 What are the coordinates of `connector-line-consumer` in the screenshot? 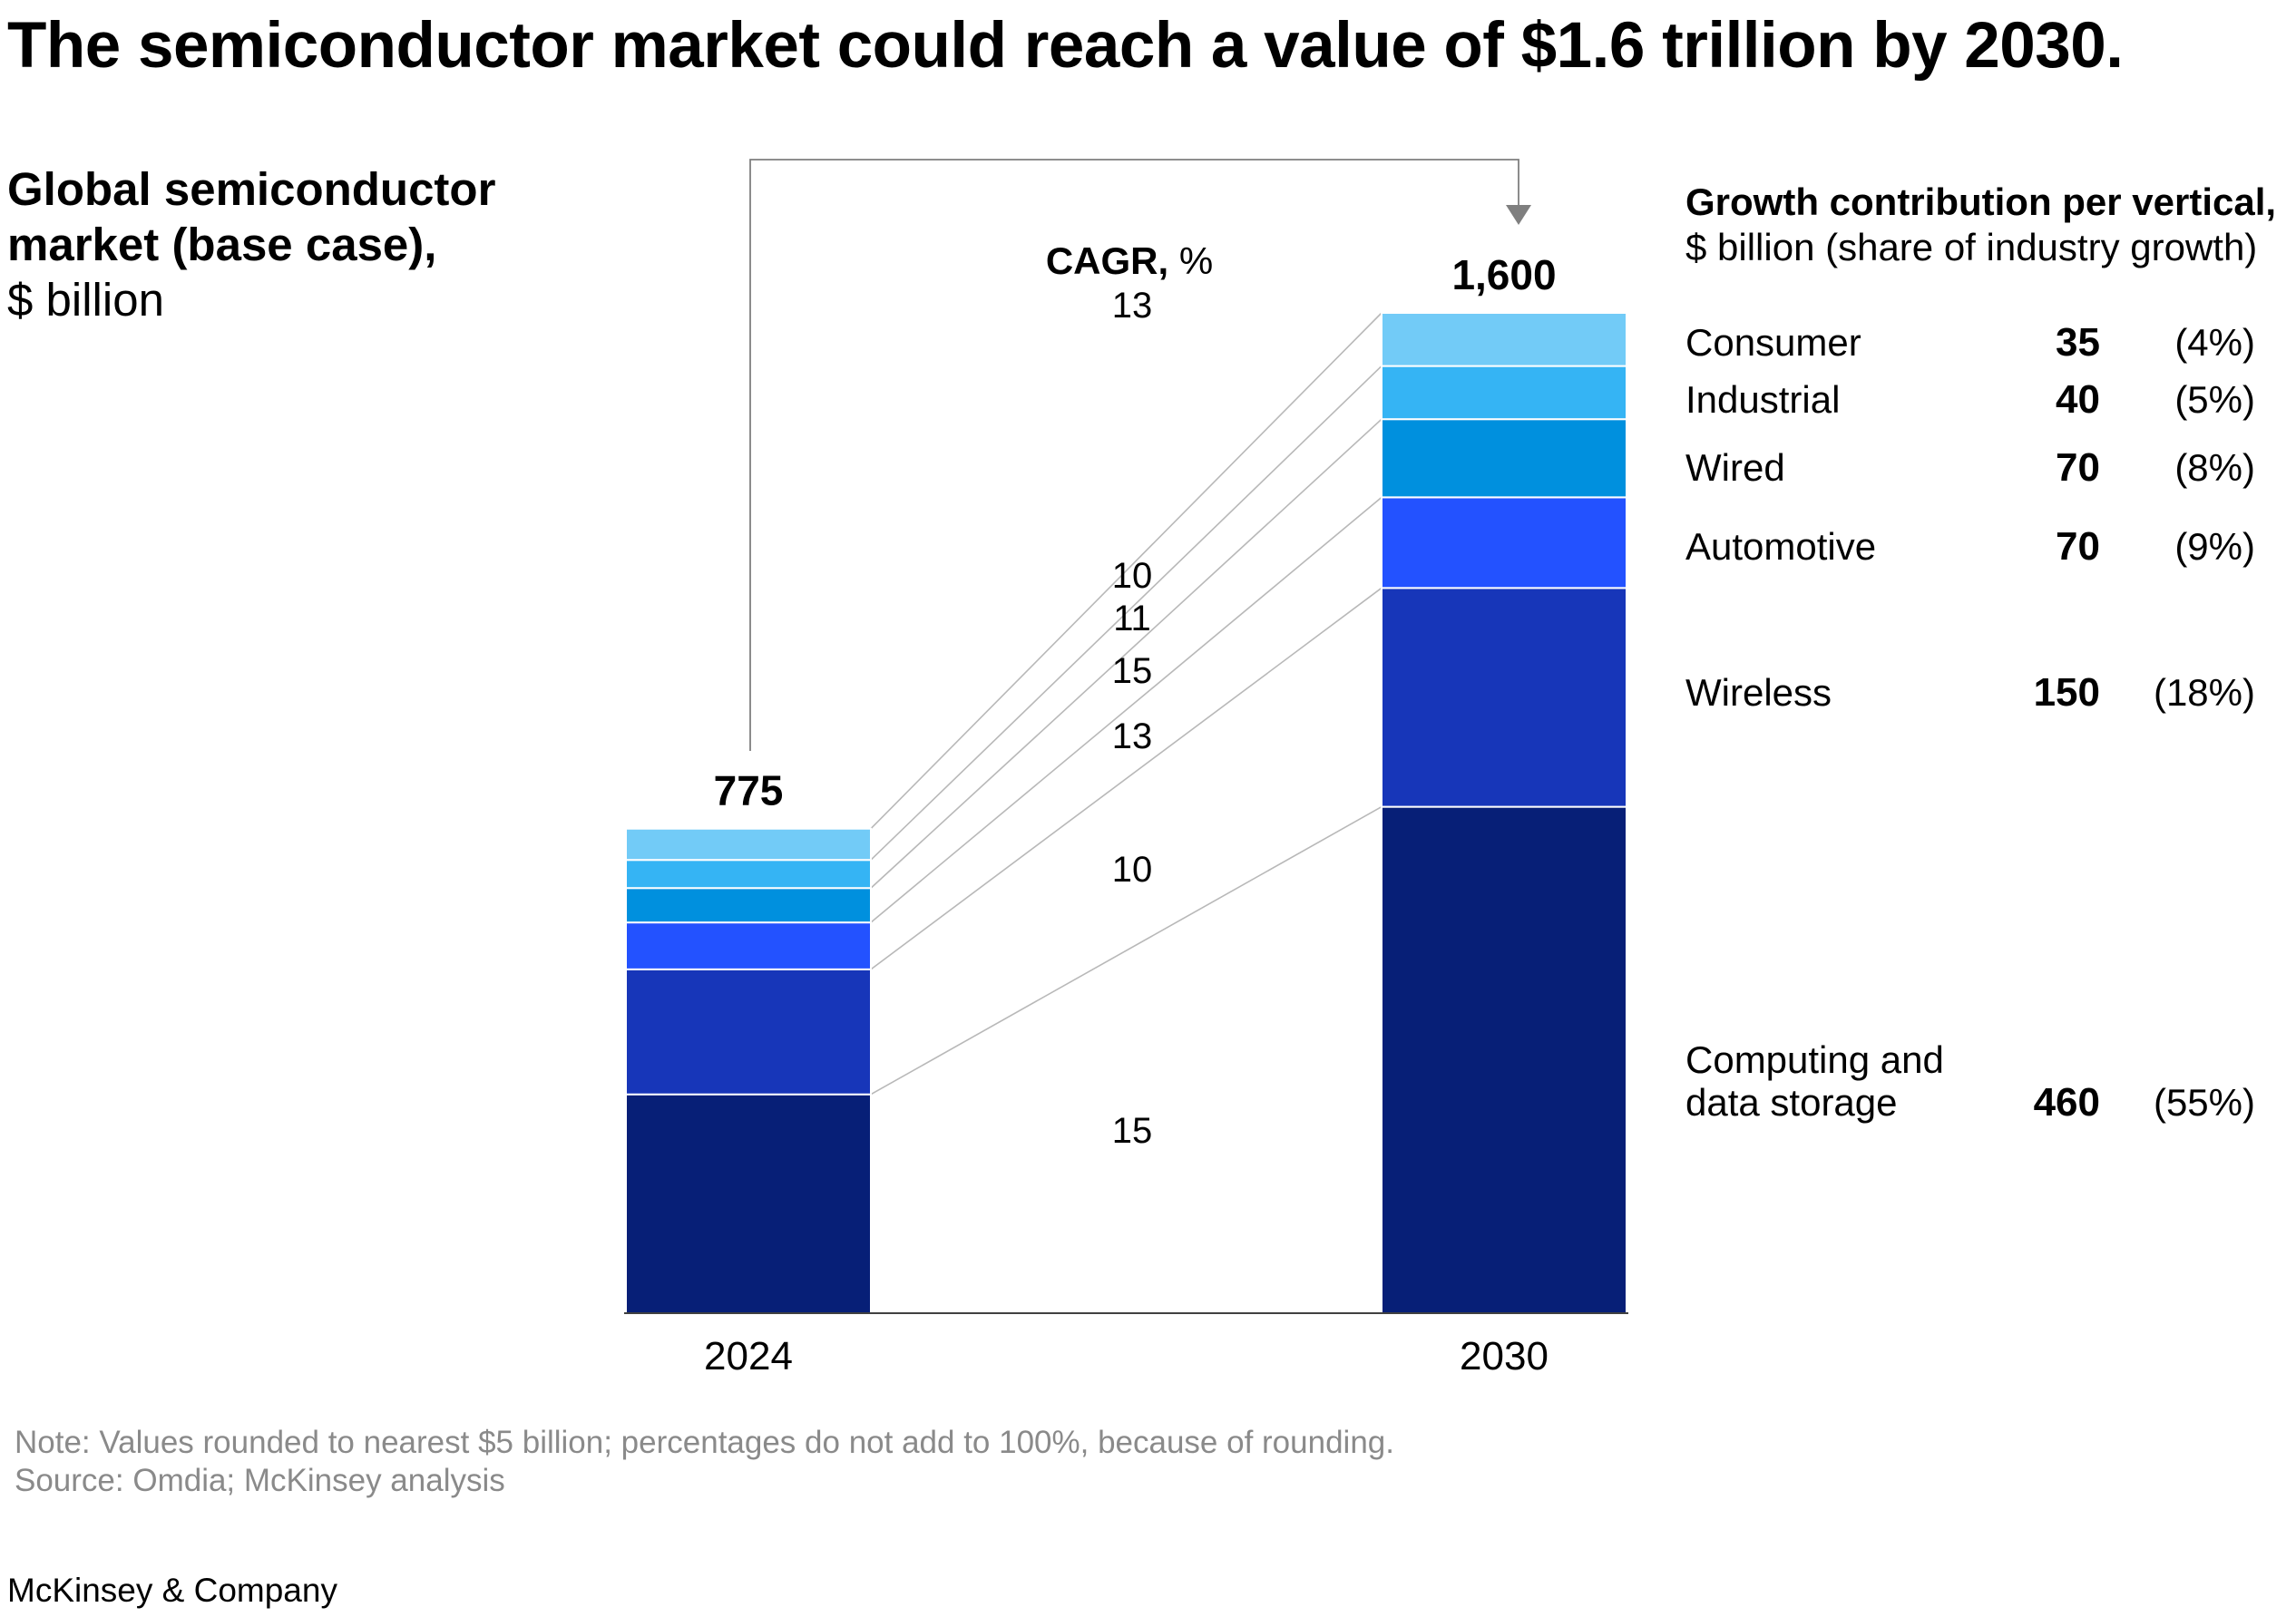 It's located at (1126, 571).